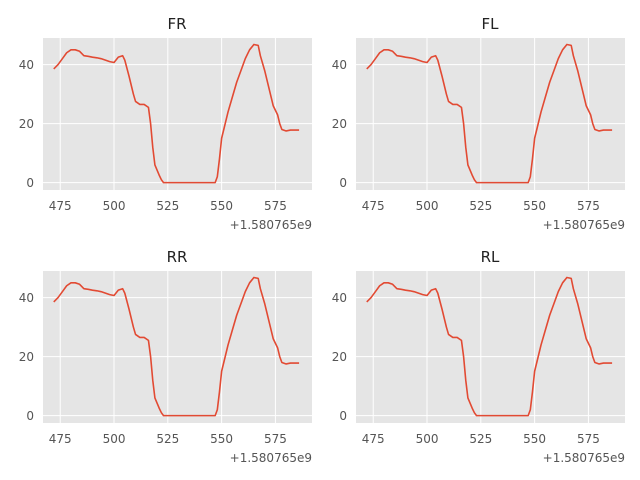 Image resolution: width=640 pixels, height=480 pixels. I want to click on subplot-title: FL, so click(491, 24).